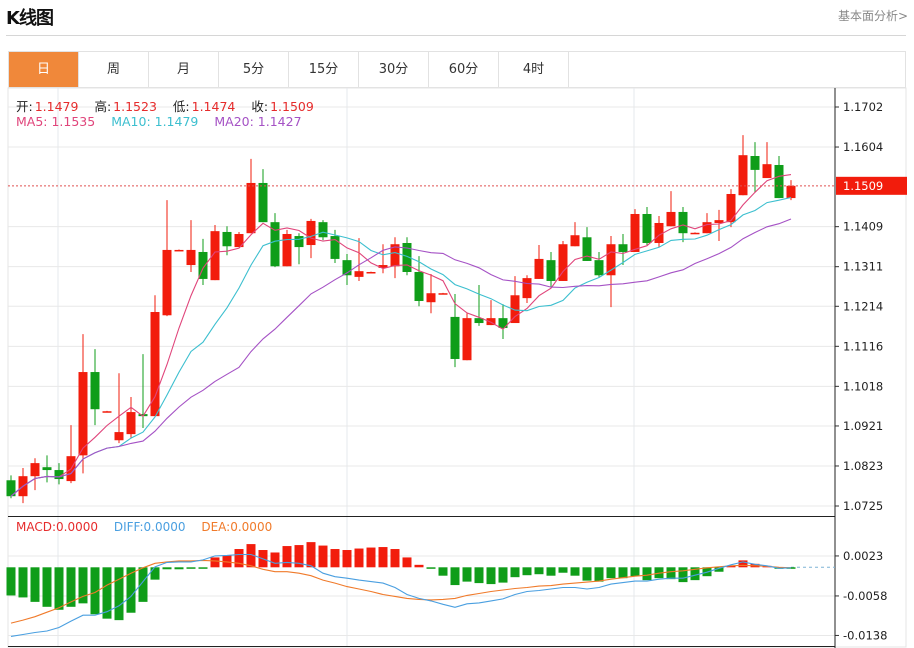 This screenshot has height=648, width=914. Describe the element at coordinates (464, 69) in the screenshot. I see `tab-60min: 60分` at that location.